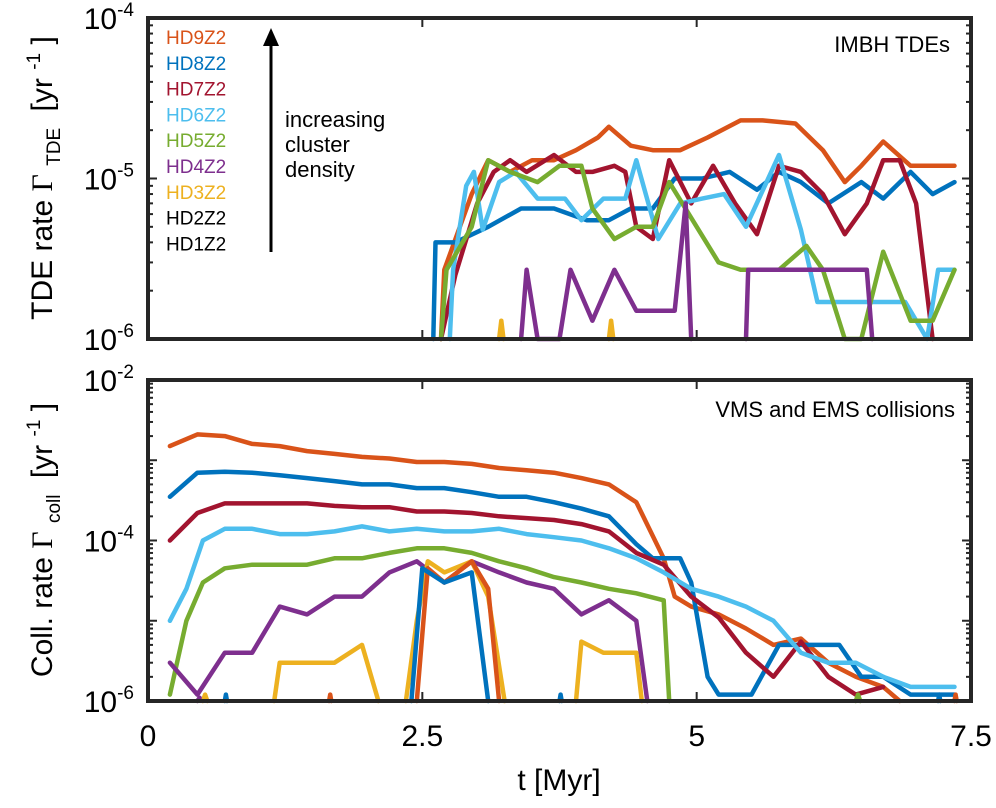  Describe the element at coordinates (196, 64) in the screenshot. I see `legend-entry-hd8z2: HD8Z2` at that location.